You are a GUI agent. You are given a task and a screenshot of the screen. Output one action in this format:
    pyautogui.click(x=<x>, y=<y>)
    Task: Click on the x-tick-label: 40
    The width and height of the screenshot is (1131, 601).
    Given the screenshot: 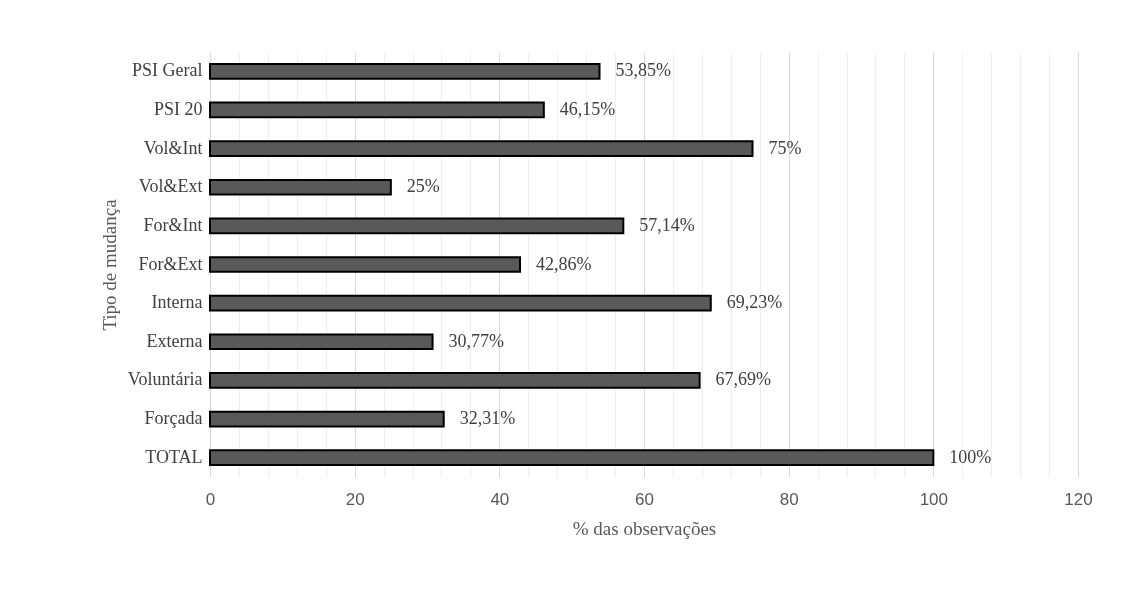 What is the action you would take?
    pyautogui.click(x=500, y=499)
    